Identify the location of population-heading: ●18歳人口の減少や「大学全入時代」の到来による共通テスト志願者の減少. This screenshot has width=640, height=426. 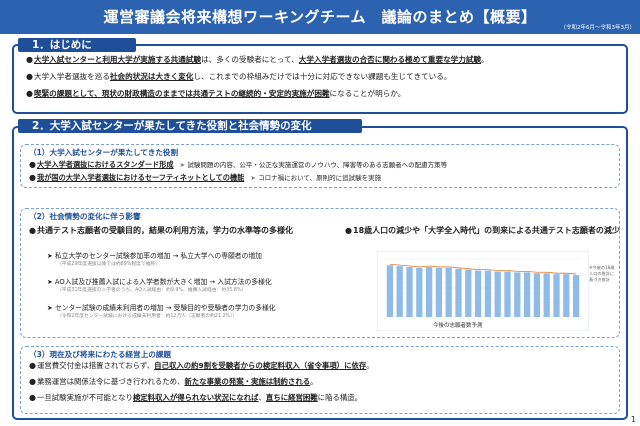
(485, 230).